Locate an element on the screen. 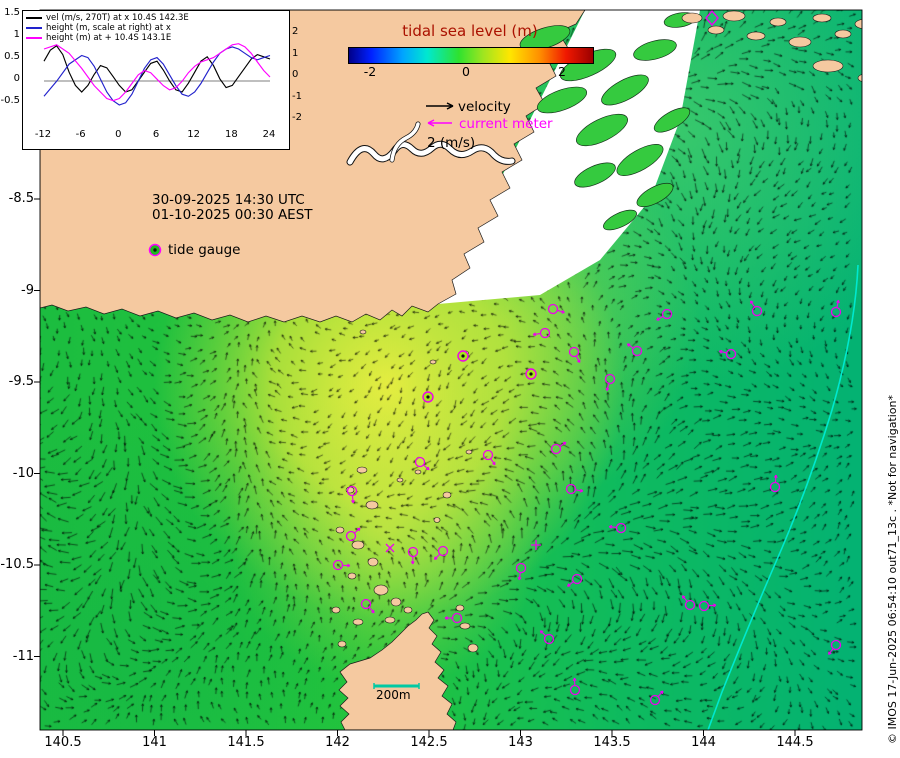 This screenshot has width=900, height=758. colorbar-title: tidal sea level (m) is located at coordinates (470, 31).